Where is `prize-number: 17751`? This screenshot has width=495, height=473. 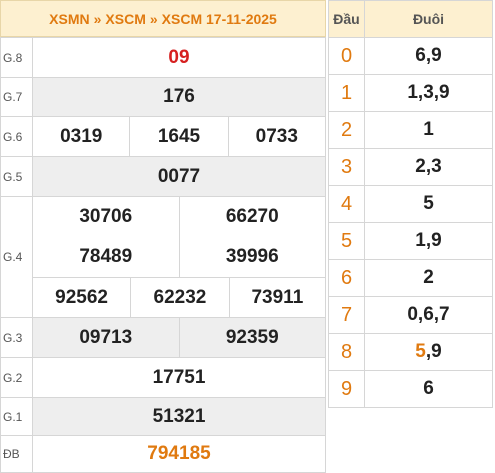 prize-number: 17751 is located at coordinates (179, 377).